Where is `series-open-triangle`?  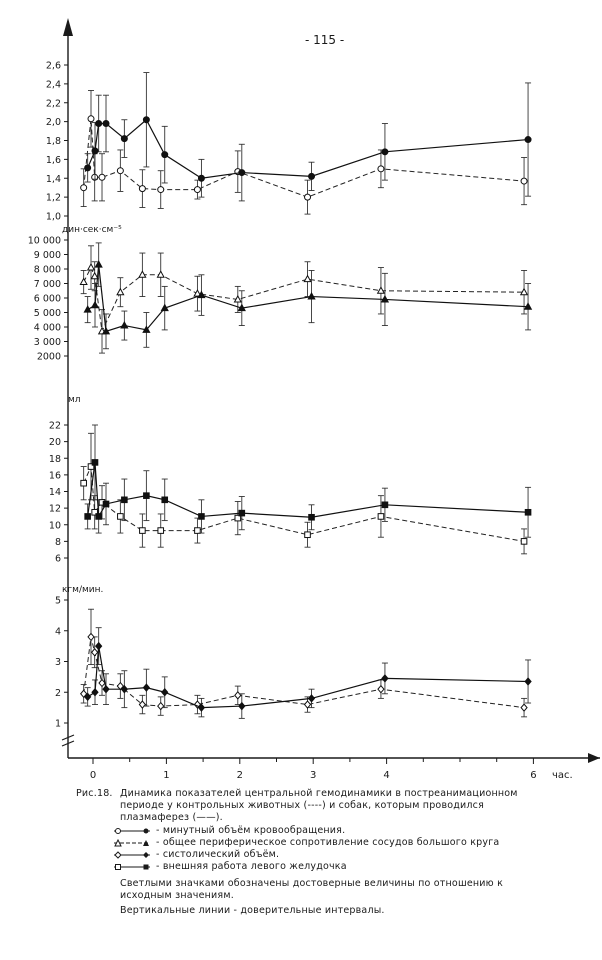
series-open-triangle is located at coordinates (304, 299).